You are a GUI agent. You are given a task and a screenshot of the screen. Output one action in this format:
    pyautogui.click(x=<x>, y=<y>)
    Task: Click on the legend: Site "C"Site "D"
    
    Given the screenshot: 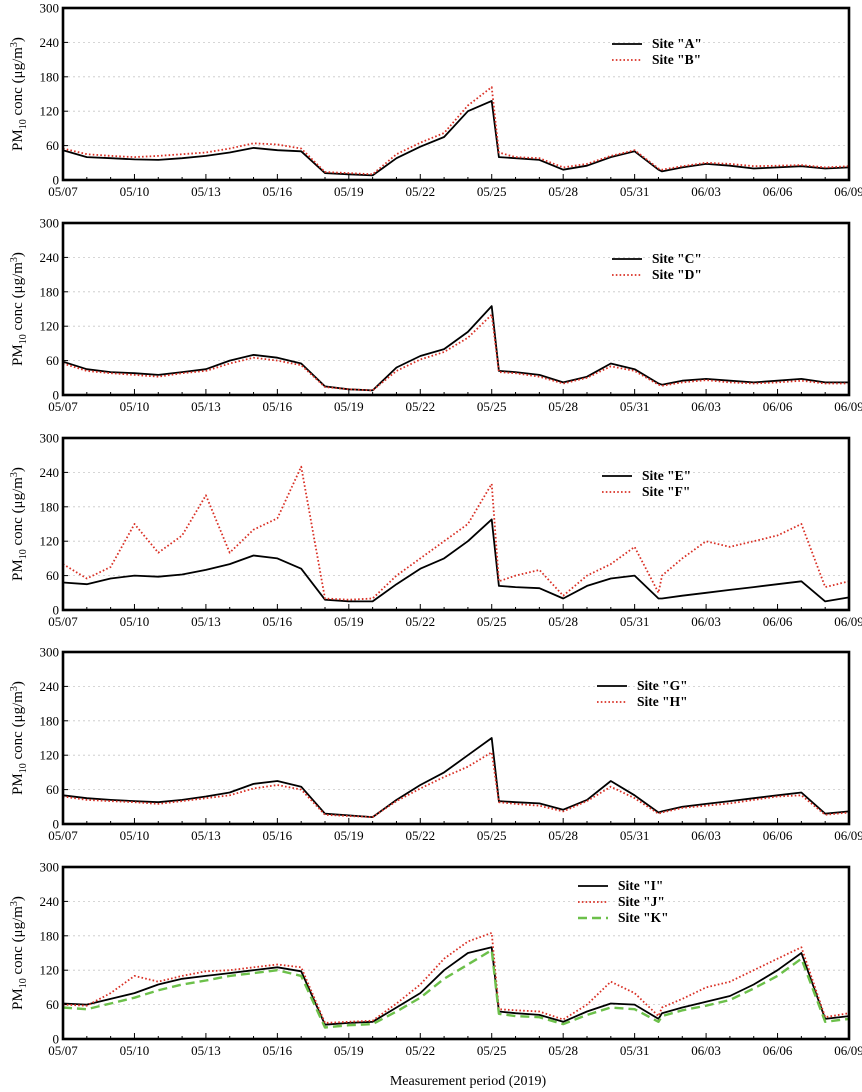 What is the action you would take?
    pyautogui.click(x=657, y=266)
    